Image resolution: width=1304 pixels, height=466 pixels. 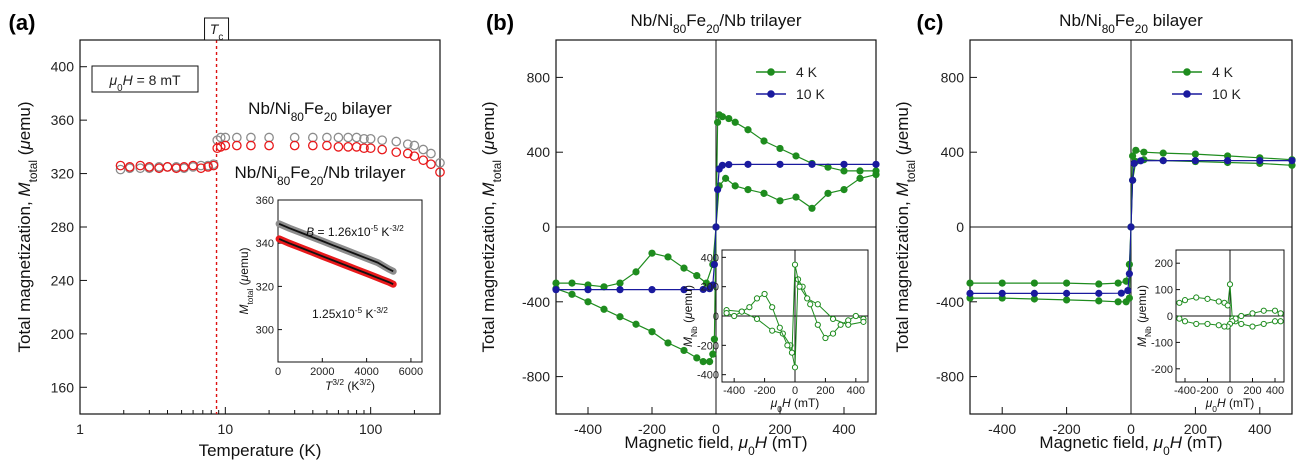 What do you see at coordinates (145, 79) in the screenshot?
I see `panel-a-field-box` at bounding box center [145, 79].